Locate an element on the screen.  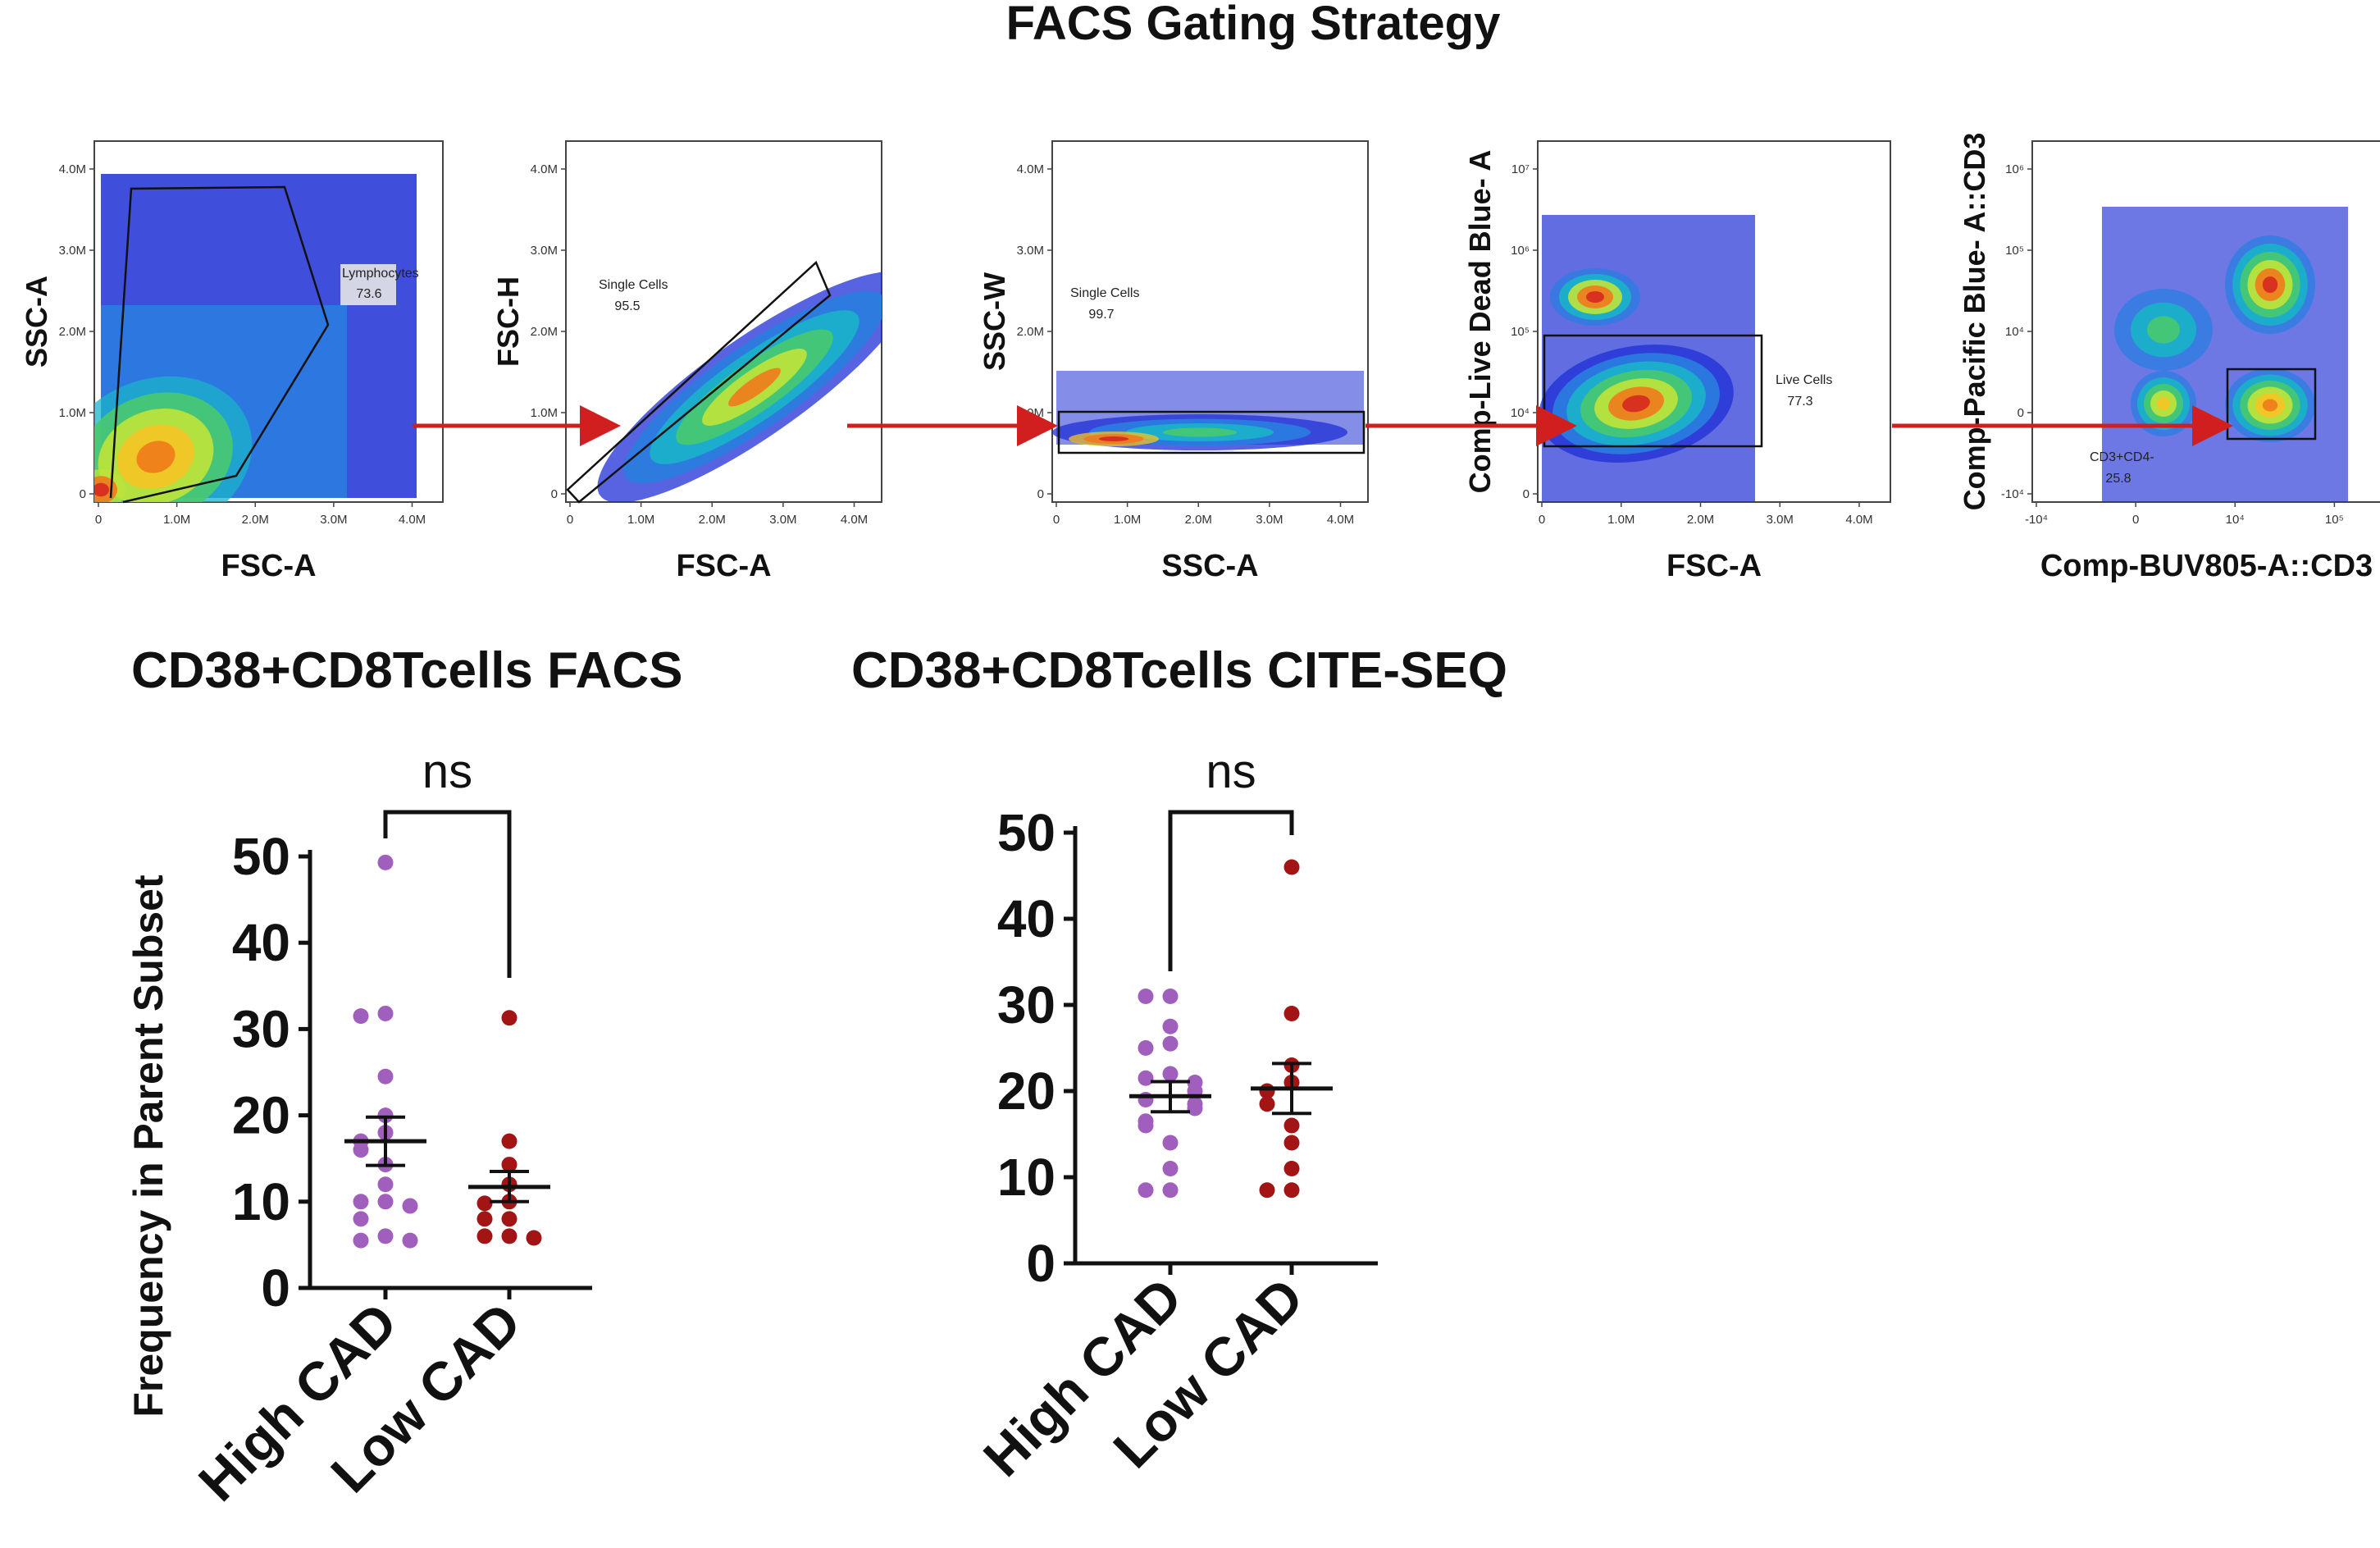
gate-name: Single Cells is located at coordinates (1105, 293).